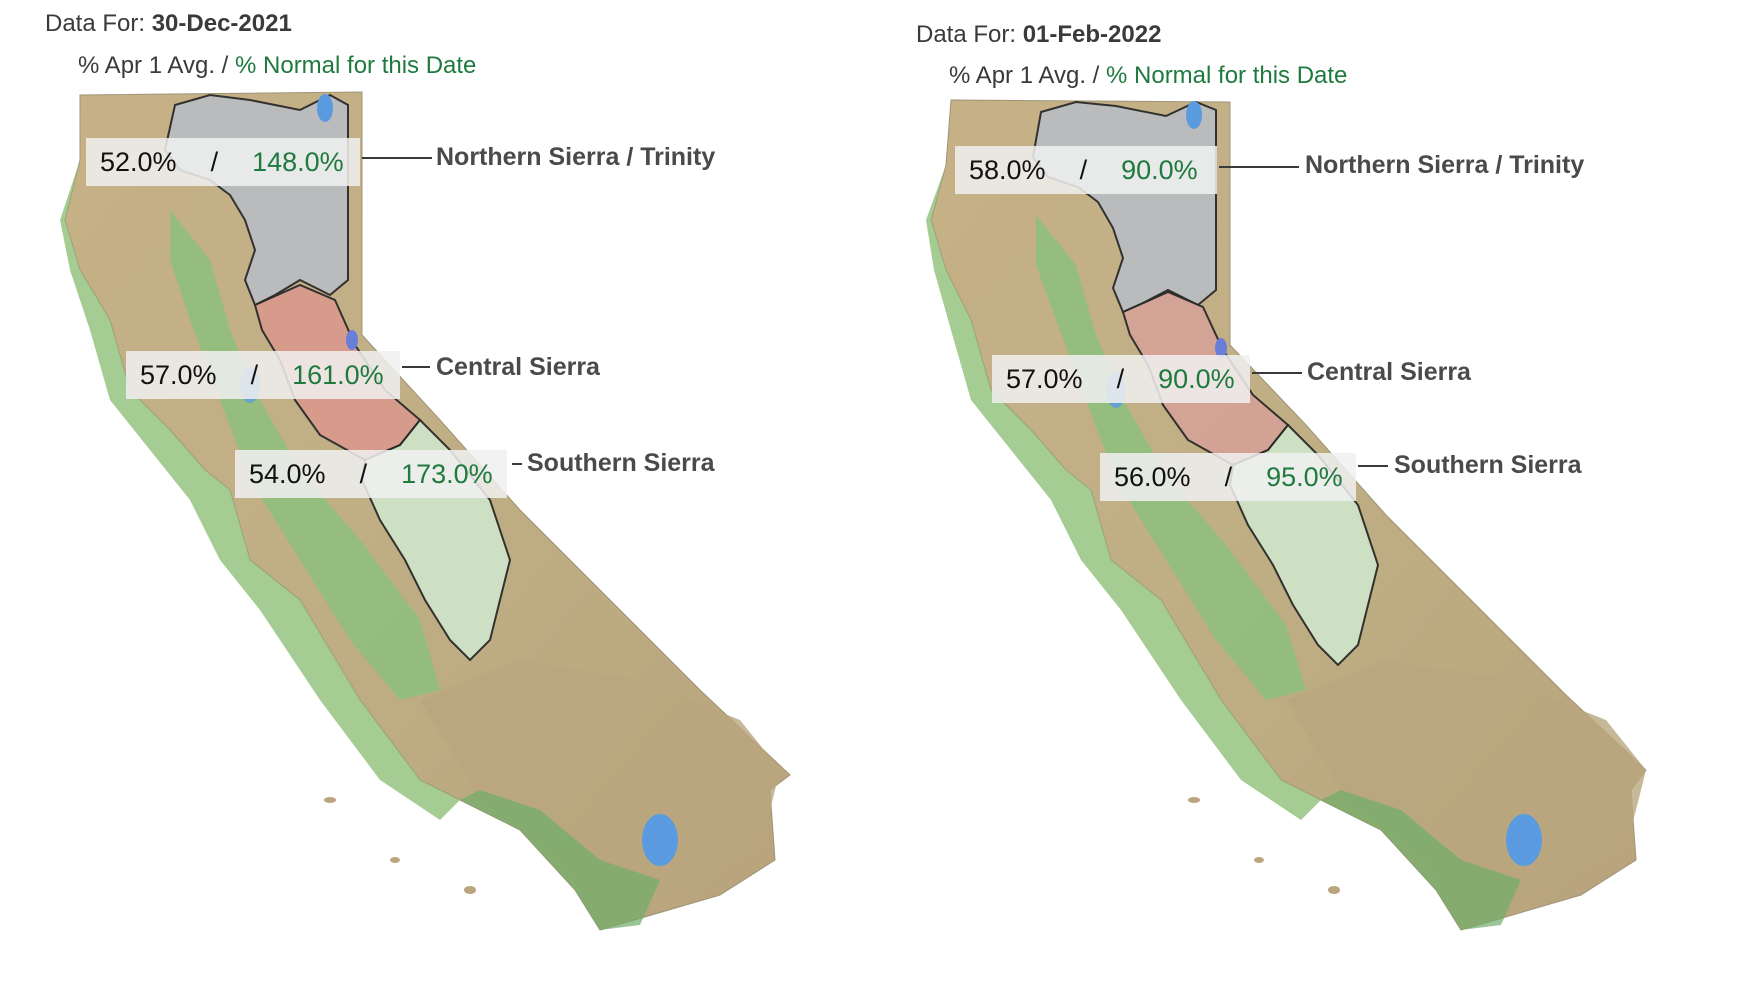 This screenshot has height=986, width=1752. What do you see at coordinates (1304, 476) in the screenshot?
I see `pct-normal: 95.0%` at bounding box center [1304, 476].